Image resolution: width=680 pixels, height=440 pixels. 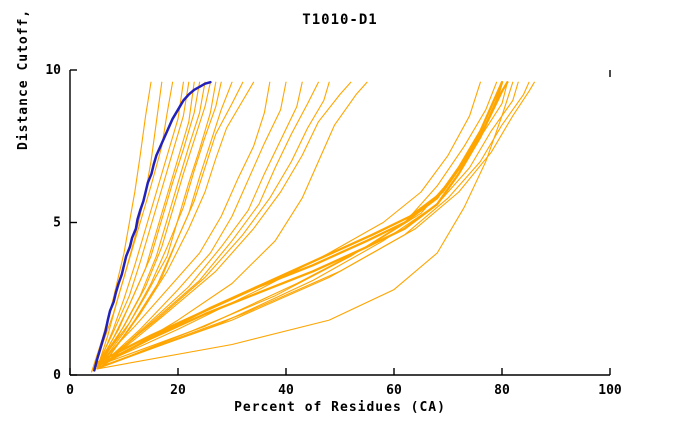 What do you see at coordinates (286, 390) in the screenshot?
I see `x-tick-label: 40` at bounding box center [286, 390].